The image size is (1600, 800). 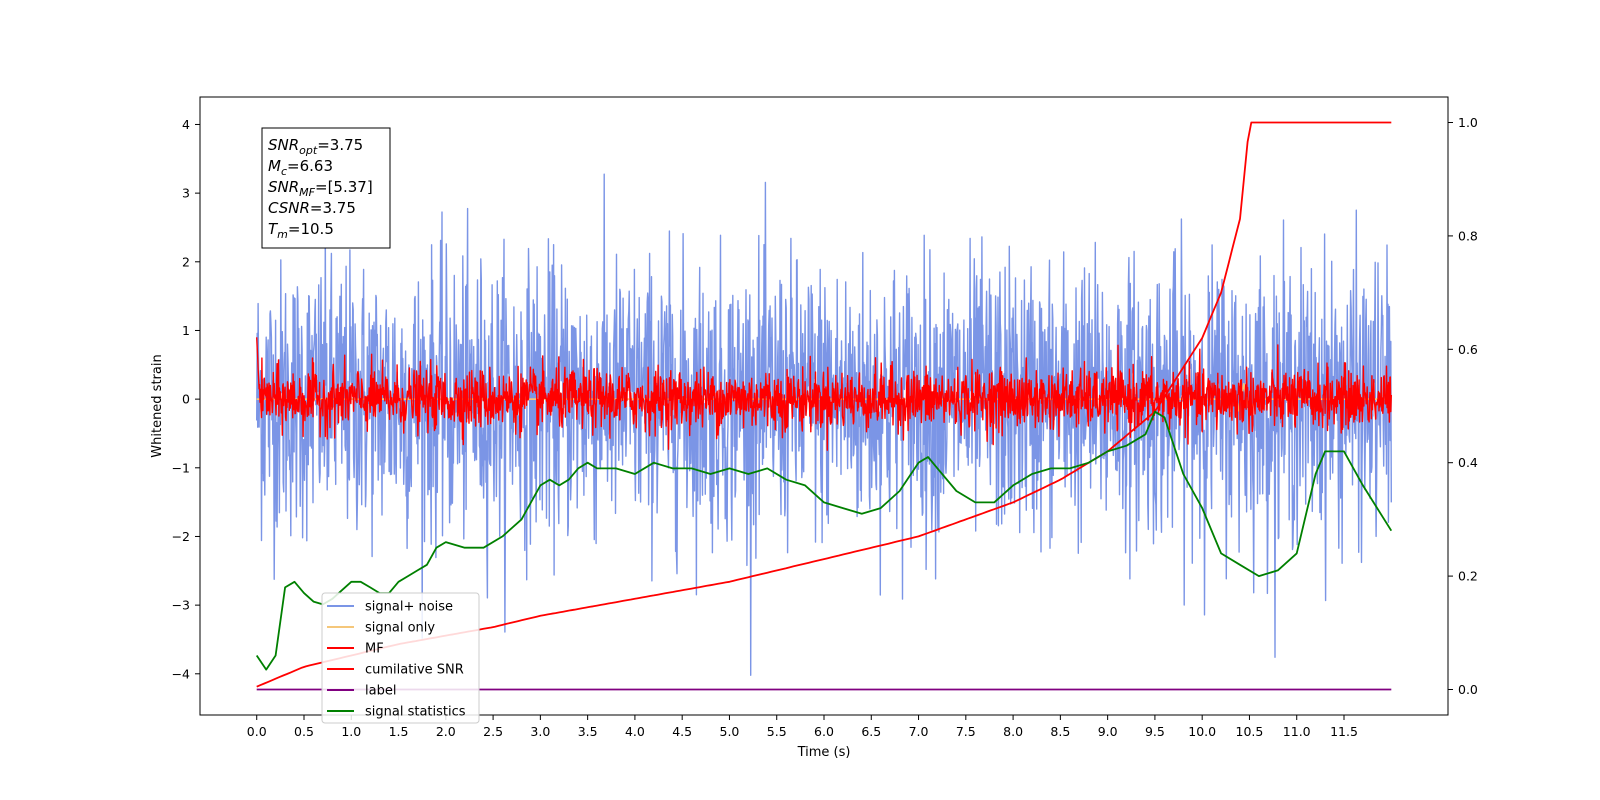 What do you see at coordinates (540, 731) in the screenshot?
I see `x-tick-label: 3.0` at bounding box center [540, 731].